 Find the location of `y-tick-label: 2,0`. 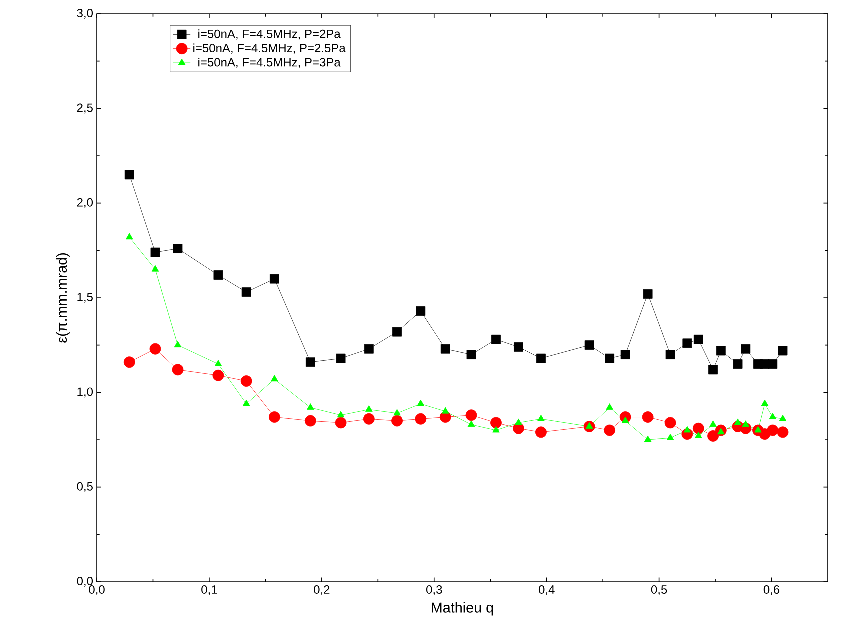

y-tick-label: 2,0 is located at coordinates (85, 203).